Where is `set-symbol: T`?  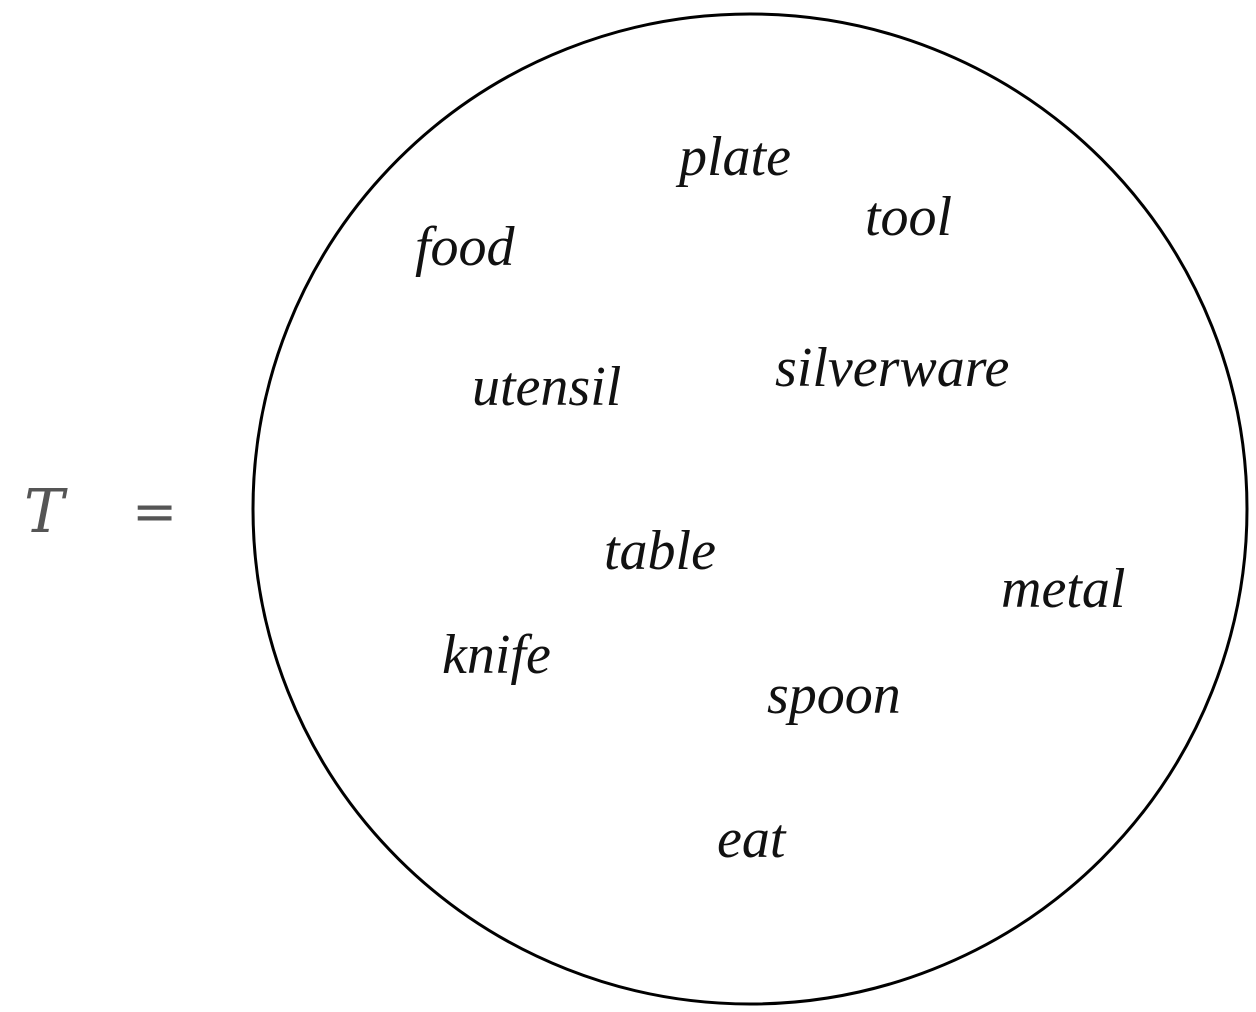
set-symbol: T is located at coordinates (46, 512).